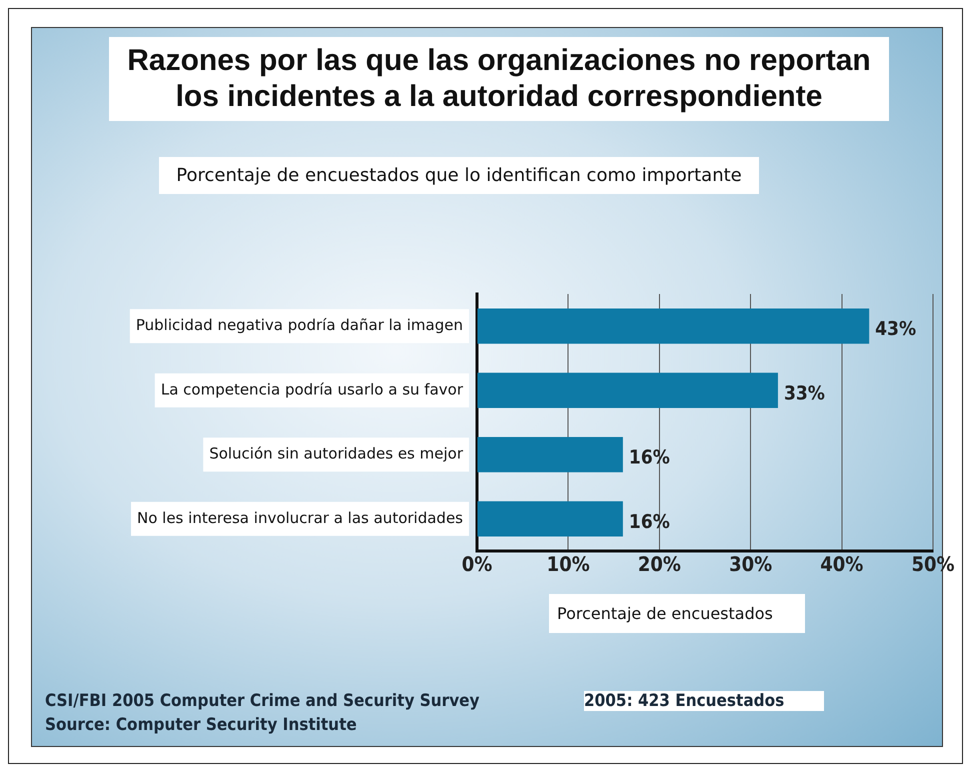  I want to click on data-label: 43%, so click(895, 329).